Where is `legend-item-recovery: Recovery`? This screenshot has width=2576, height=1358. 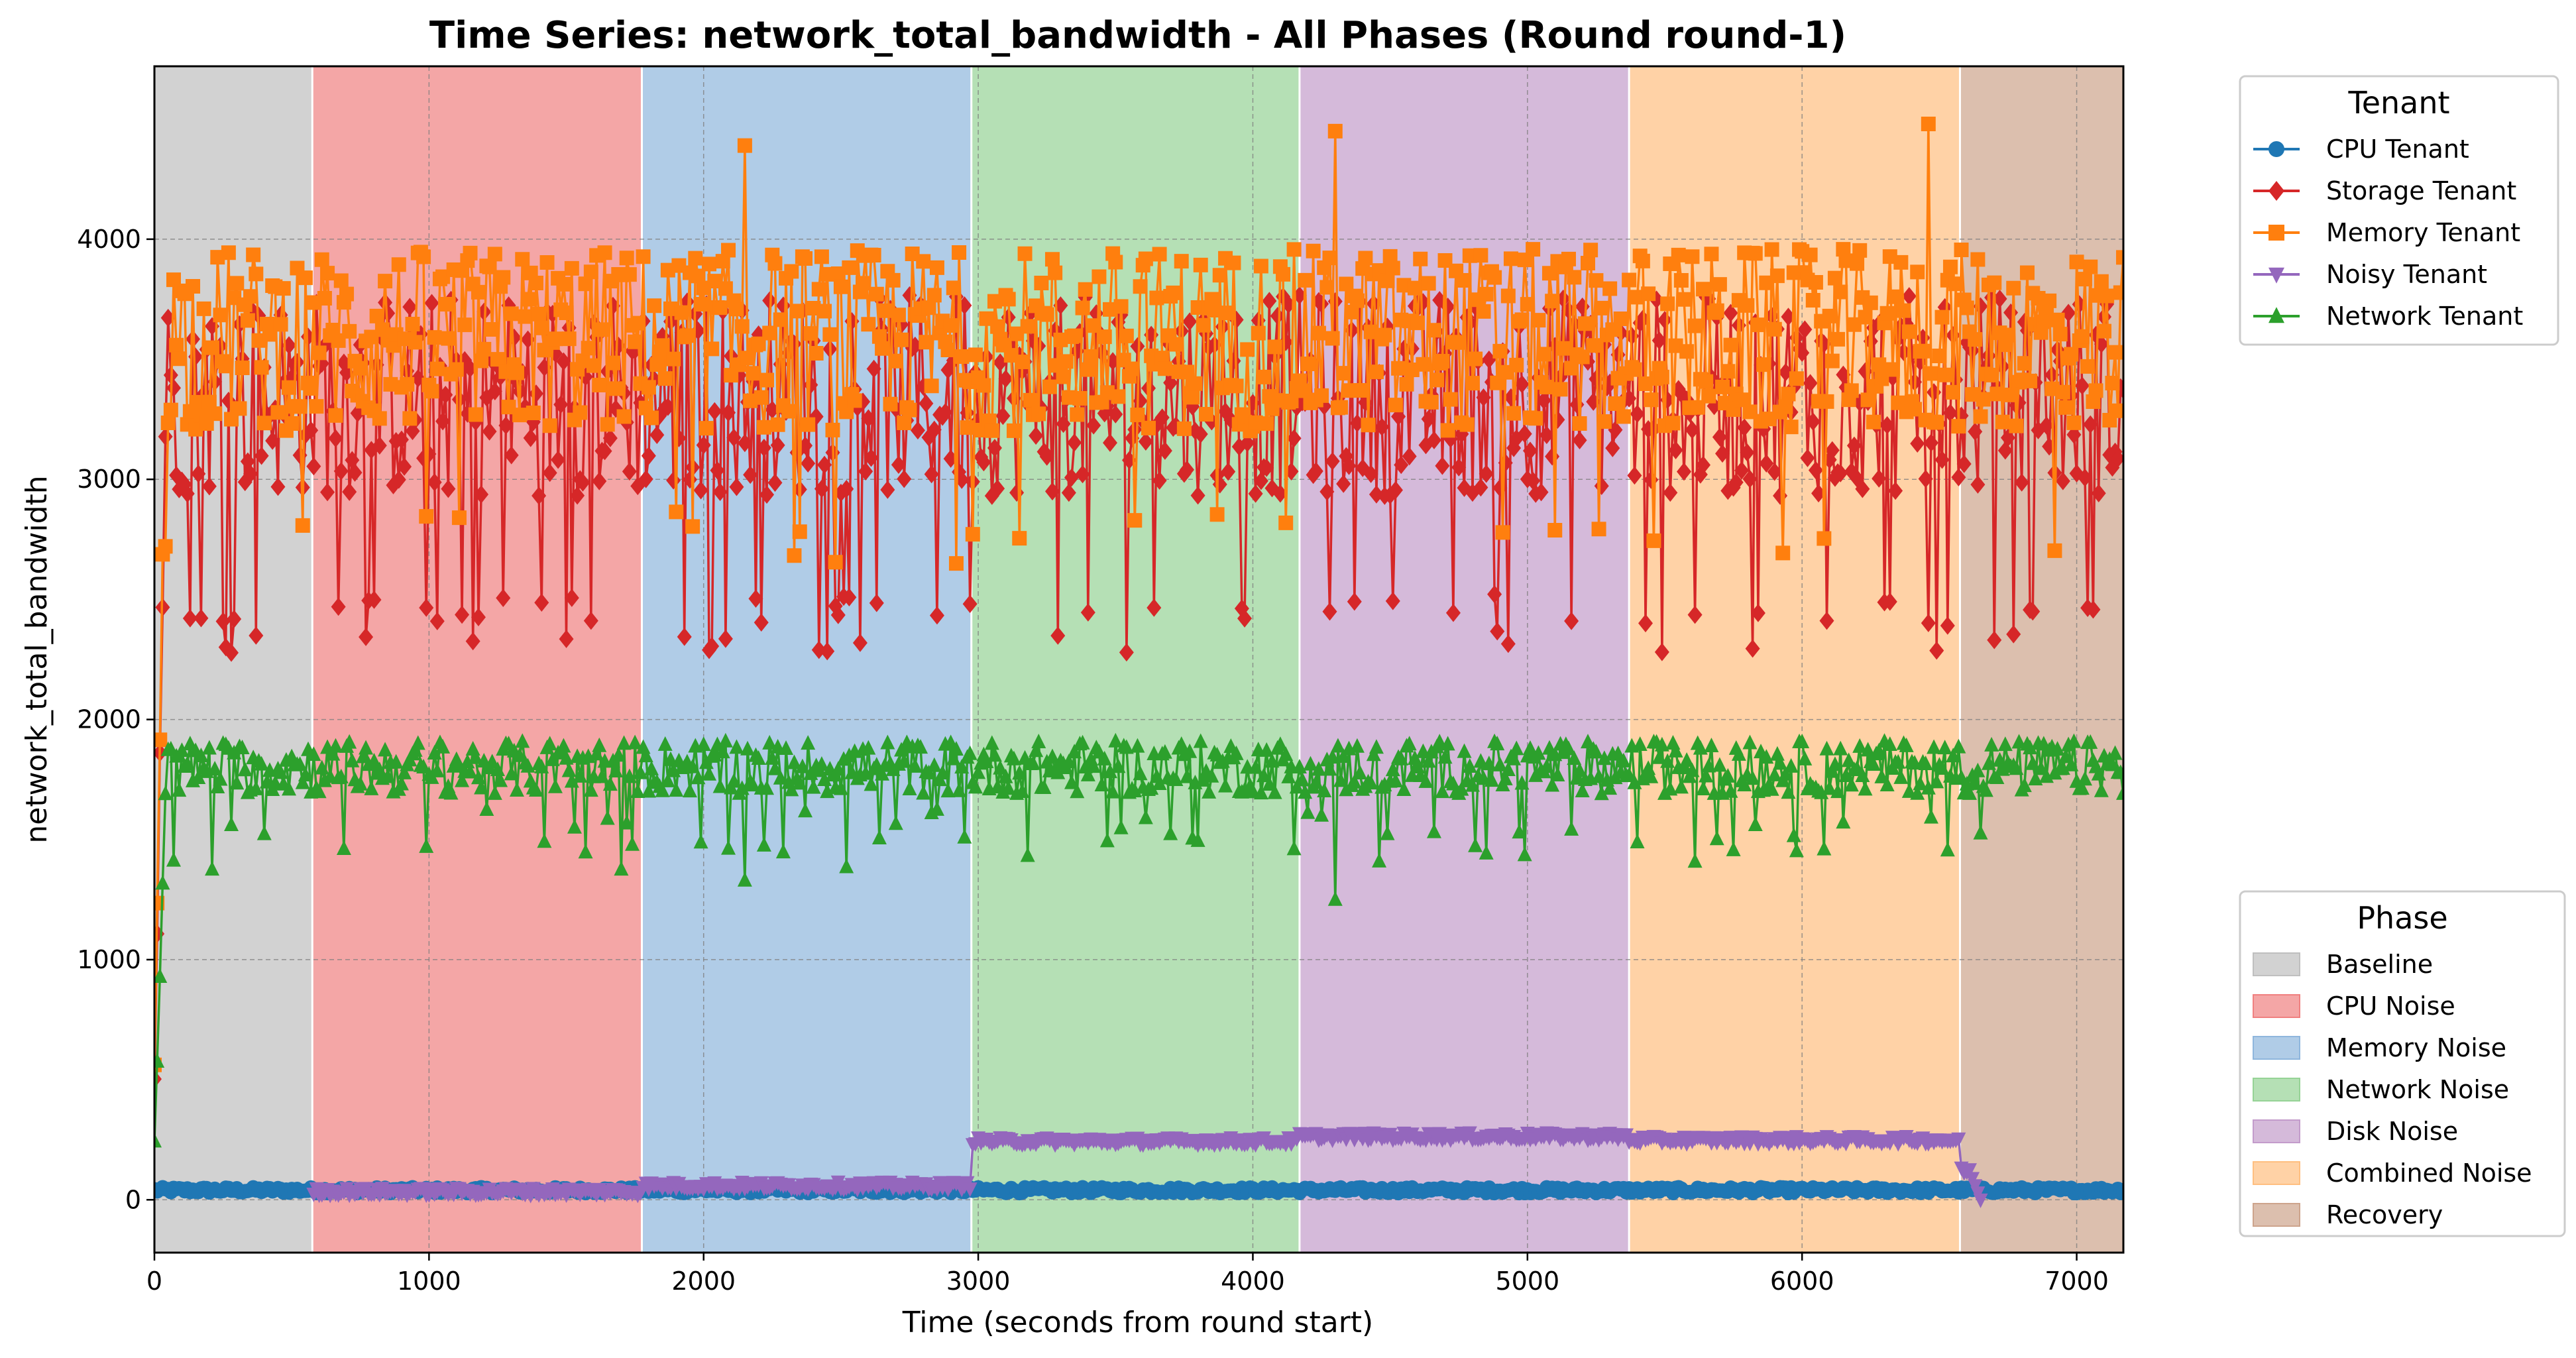
legend-item-recovery: Recovery is located at coordinates (2348, 1214).